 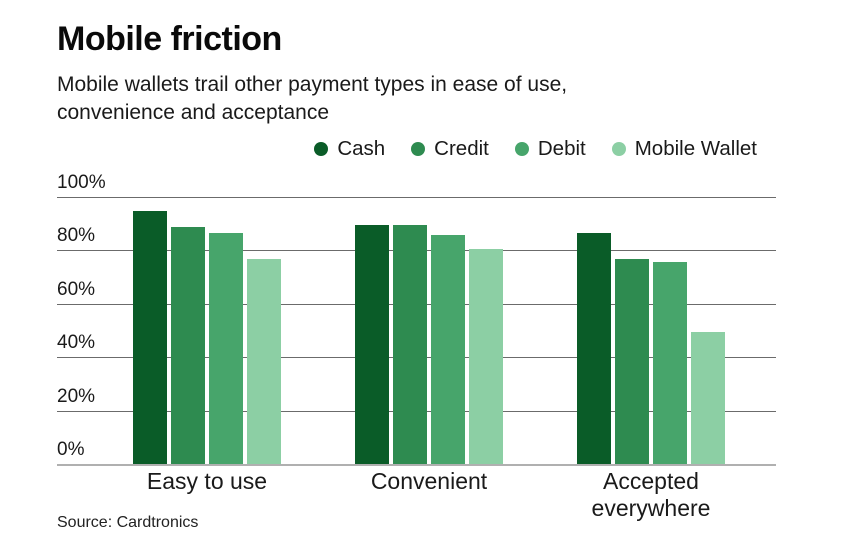 I want to click on source-note: Source: Cardtronics, so click(x=128, y=522).